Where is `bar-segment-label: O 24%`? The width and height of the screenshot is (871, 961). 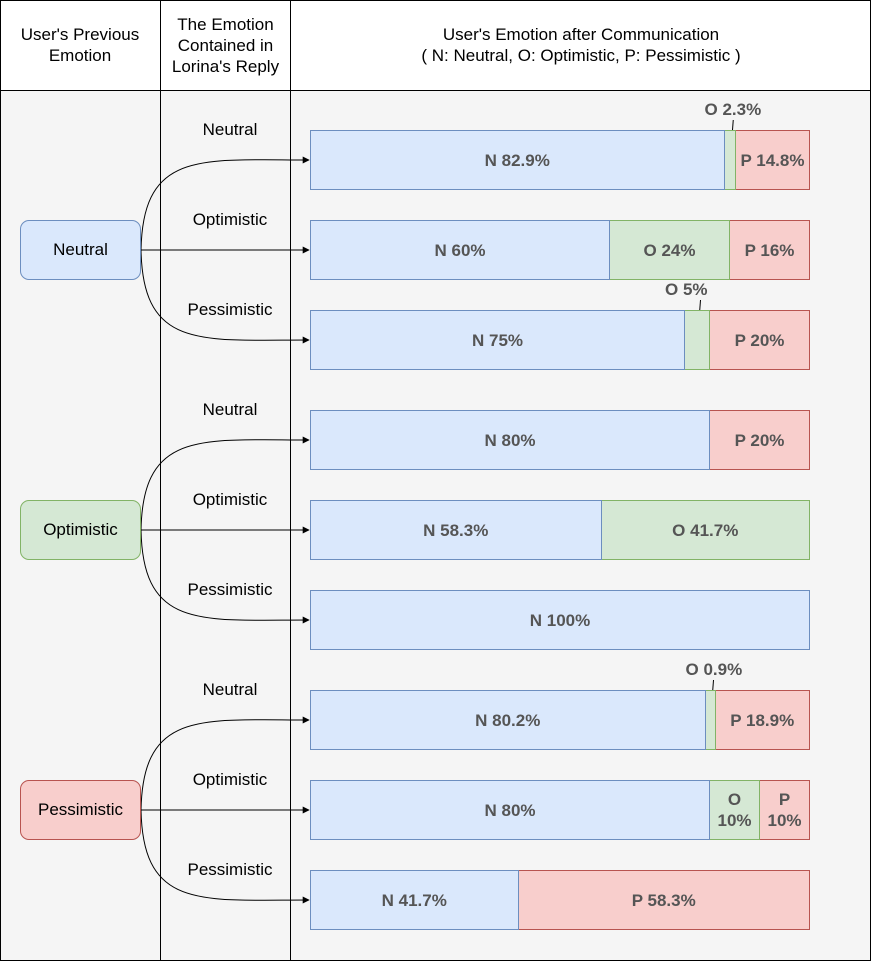 bar-segment-label: O 24% is located at coordinates (669, 250).